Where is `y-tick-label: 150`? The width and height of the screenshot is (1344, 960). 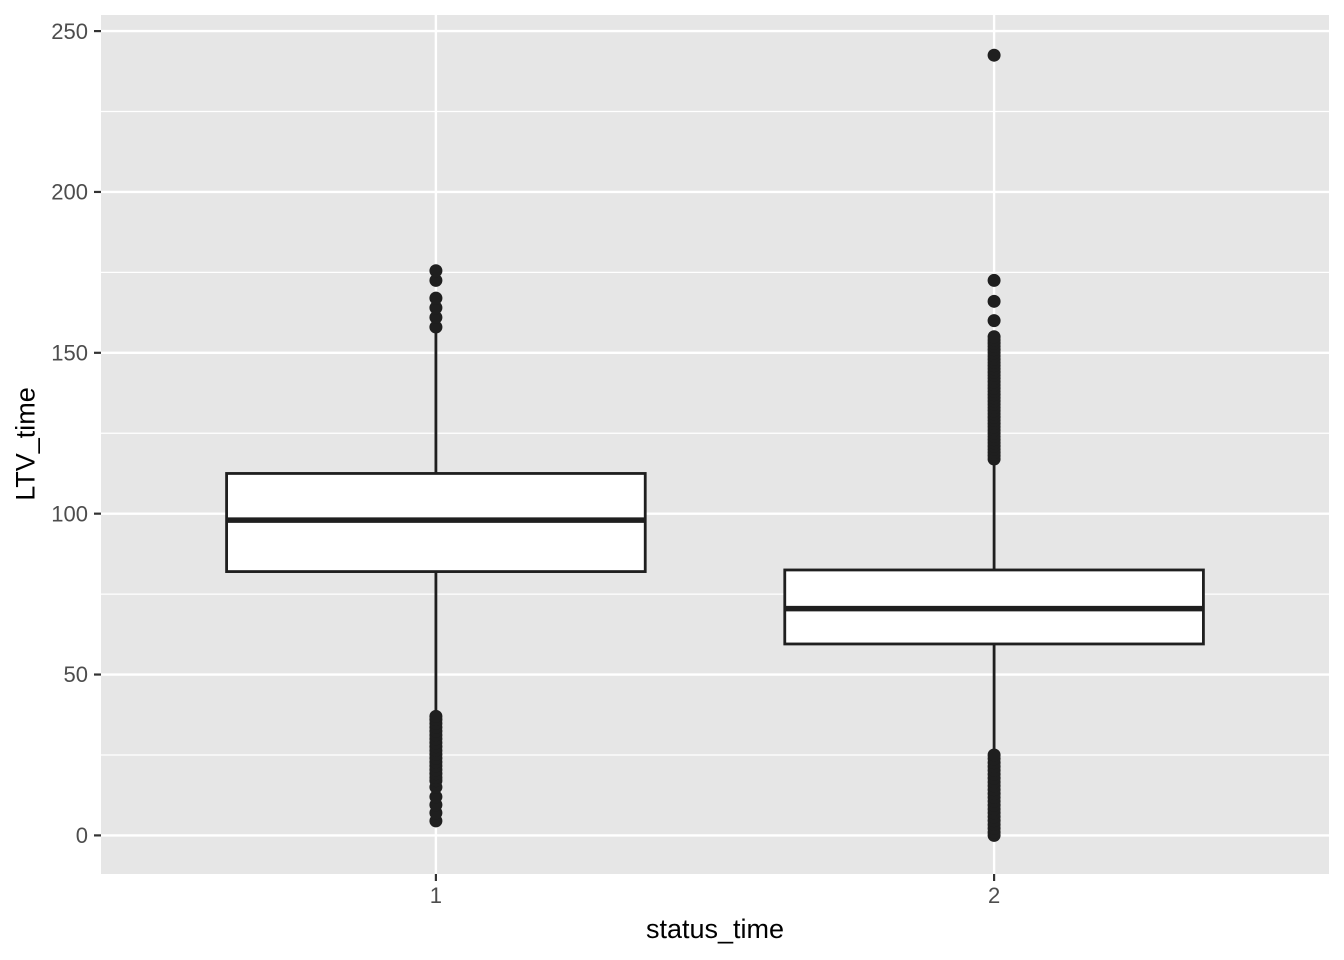
y-tick-label: 150 is located at coordinates (69, 353).